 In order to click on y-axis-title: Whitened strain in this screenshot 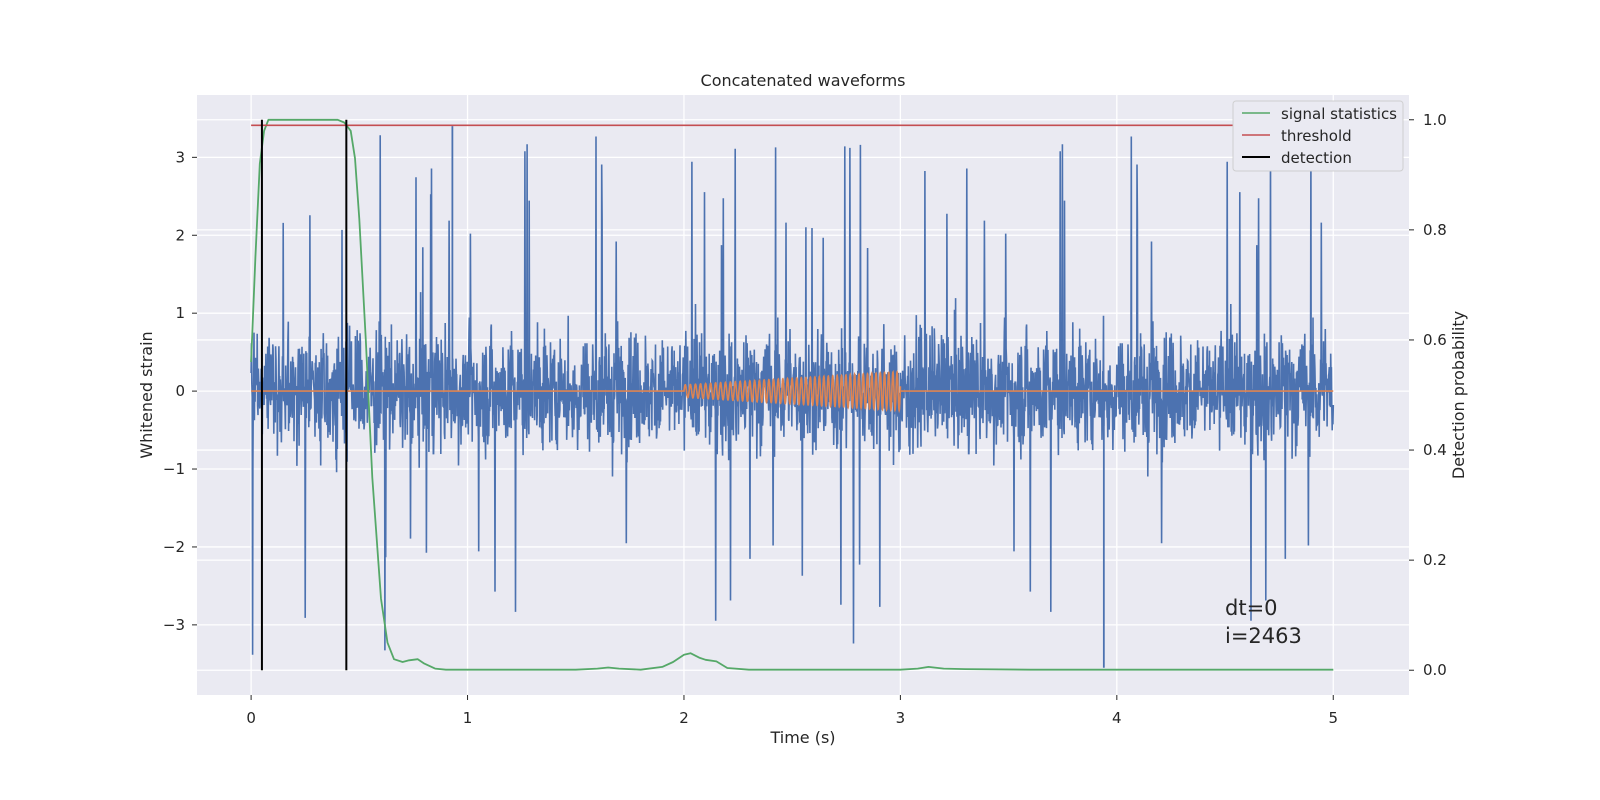, I will do `click(146, 394)`.